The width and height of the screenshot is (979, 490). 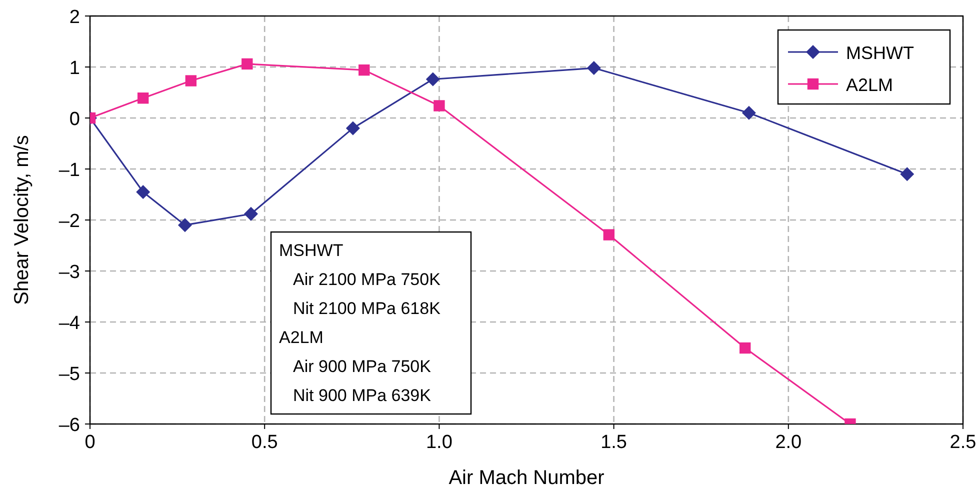 What do you see at coordinates (367, 279) in the screenshot?
I see `annotation: Air 2100 MPa 750K` at bounding box center [367, 279].